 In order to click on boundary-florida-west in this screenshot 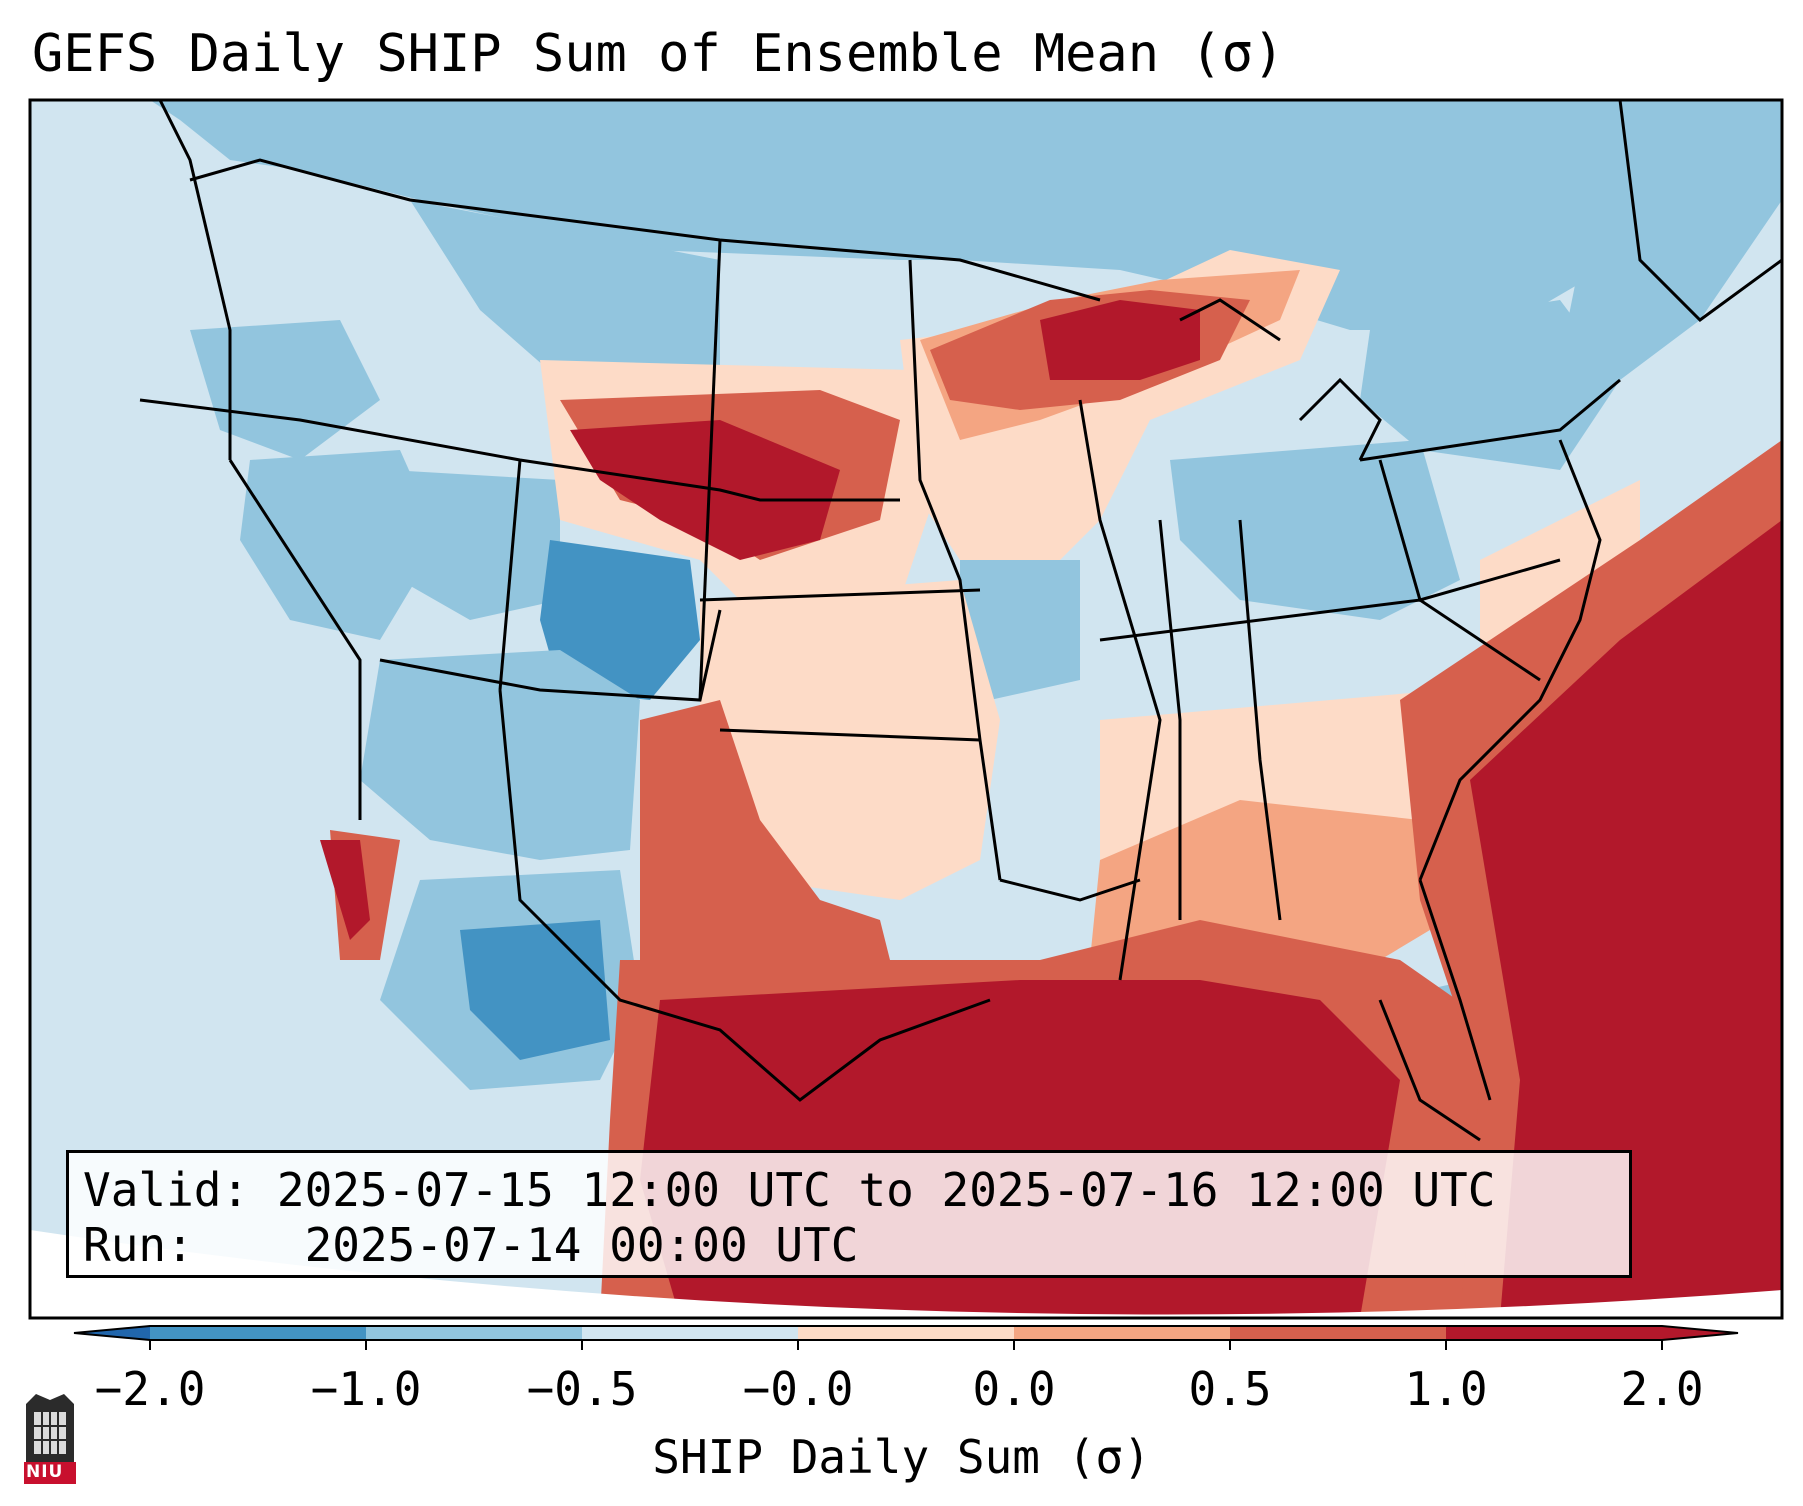, I will do `click(1429, 1070)`.